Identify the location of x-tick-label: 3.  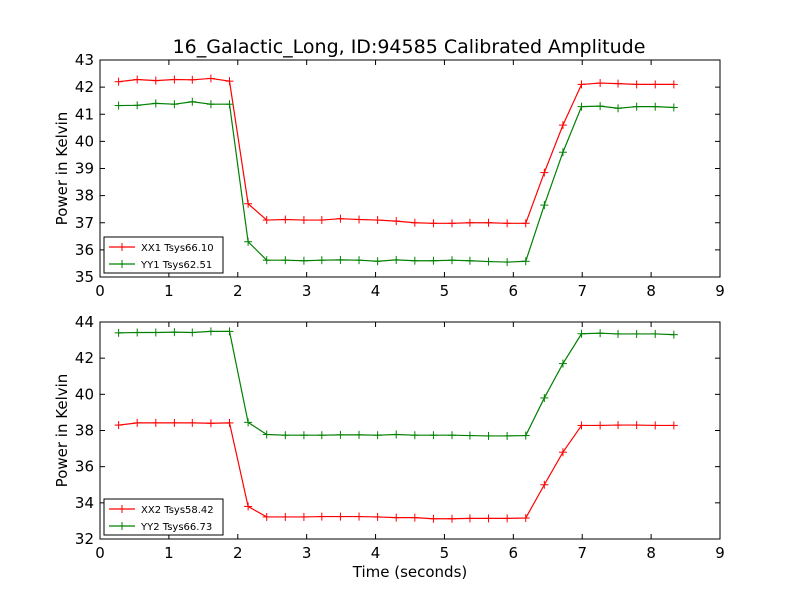
(307, 553).